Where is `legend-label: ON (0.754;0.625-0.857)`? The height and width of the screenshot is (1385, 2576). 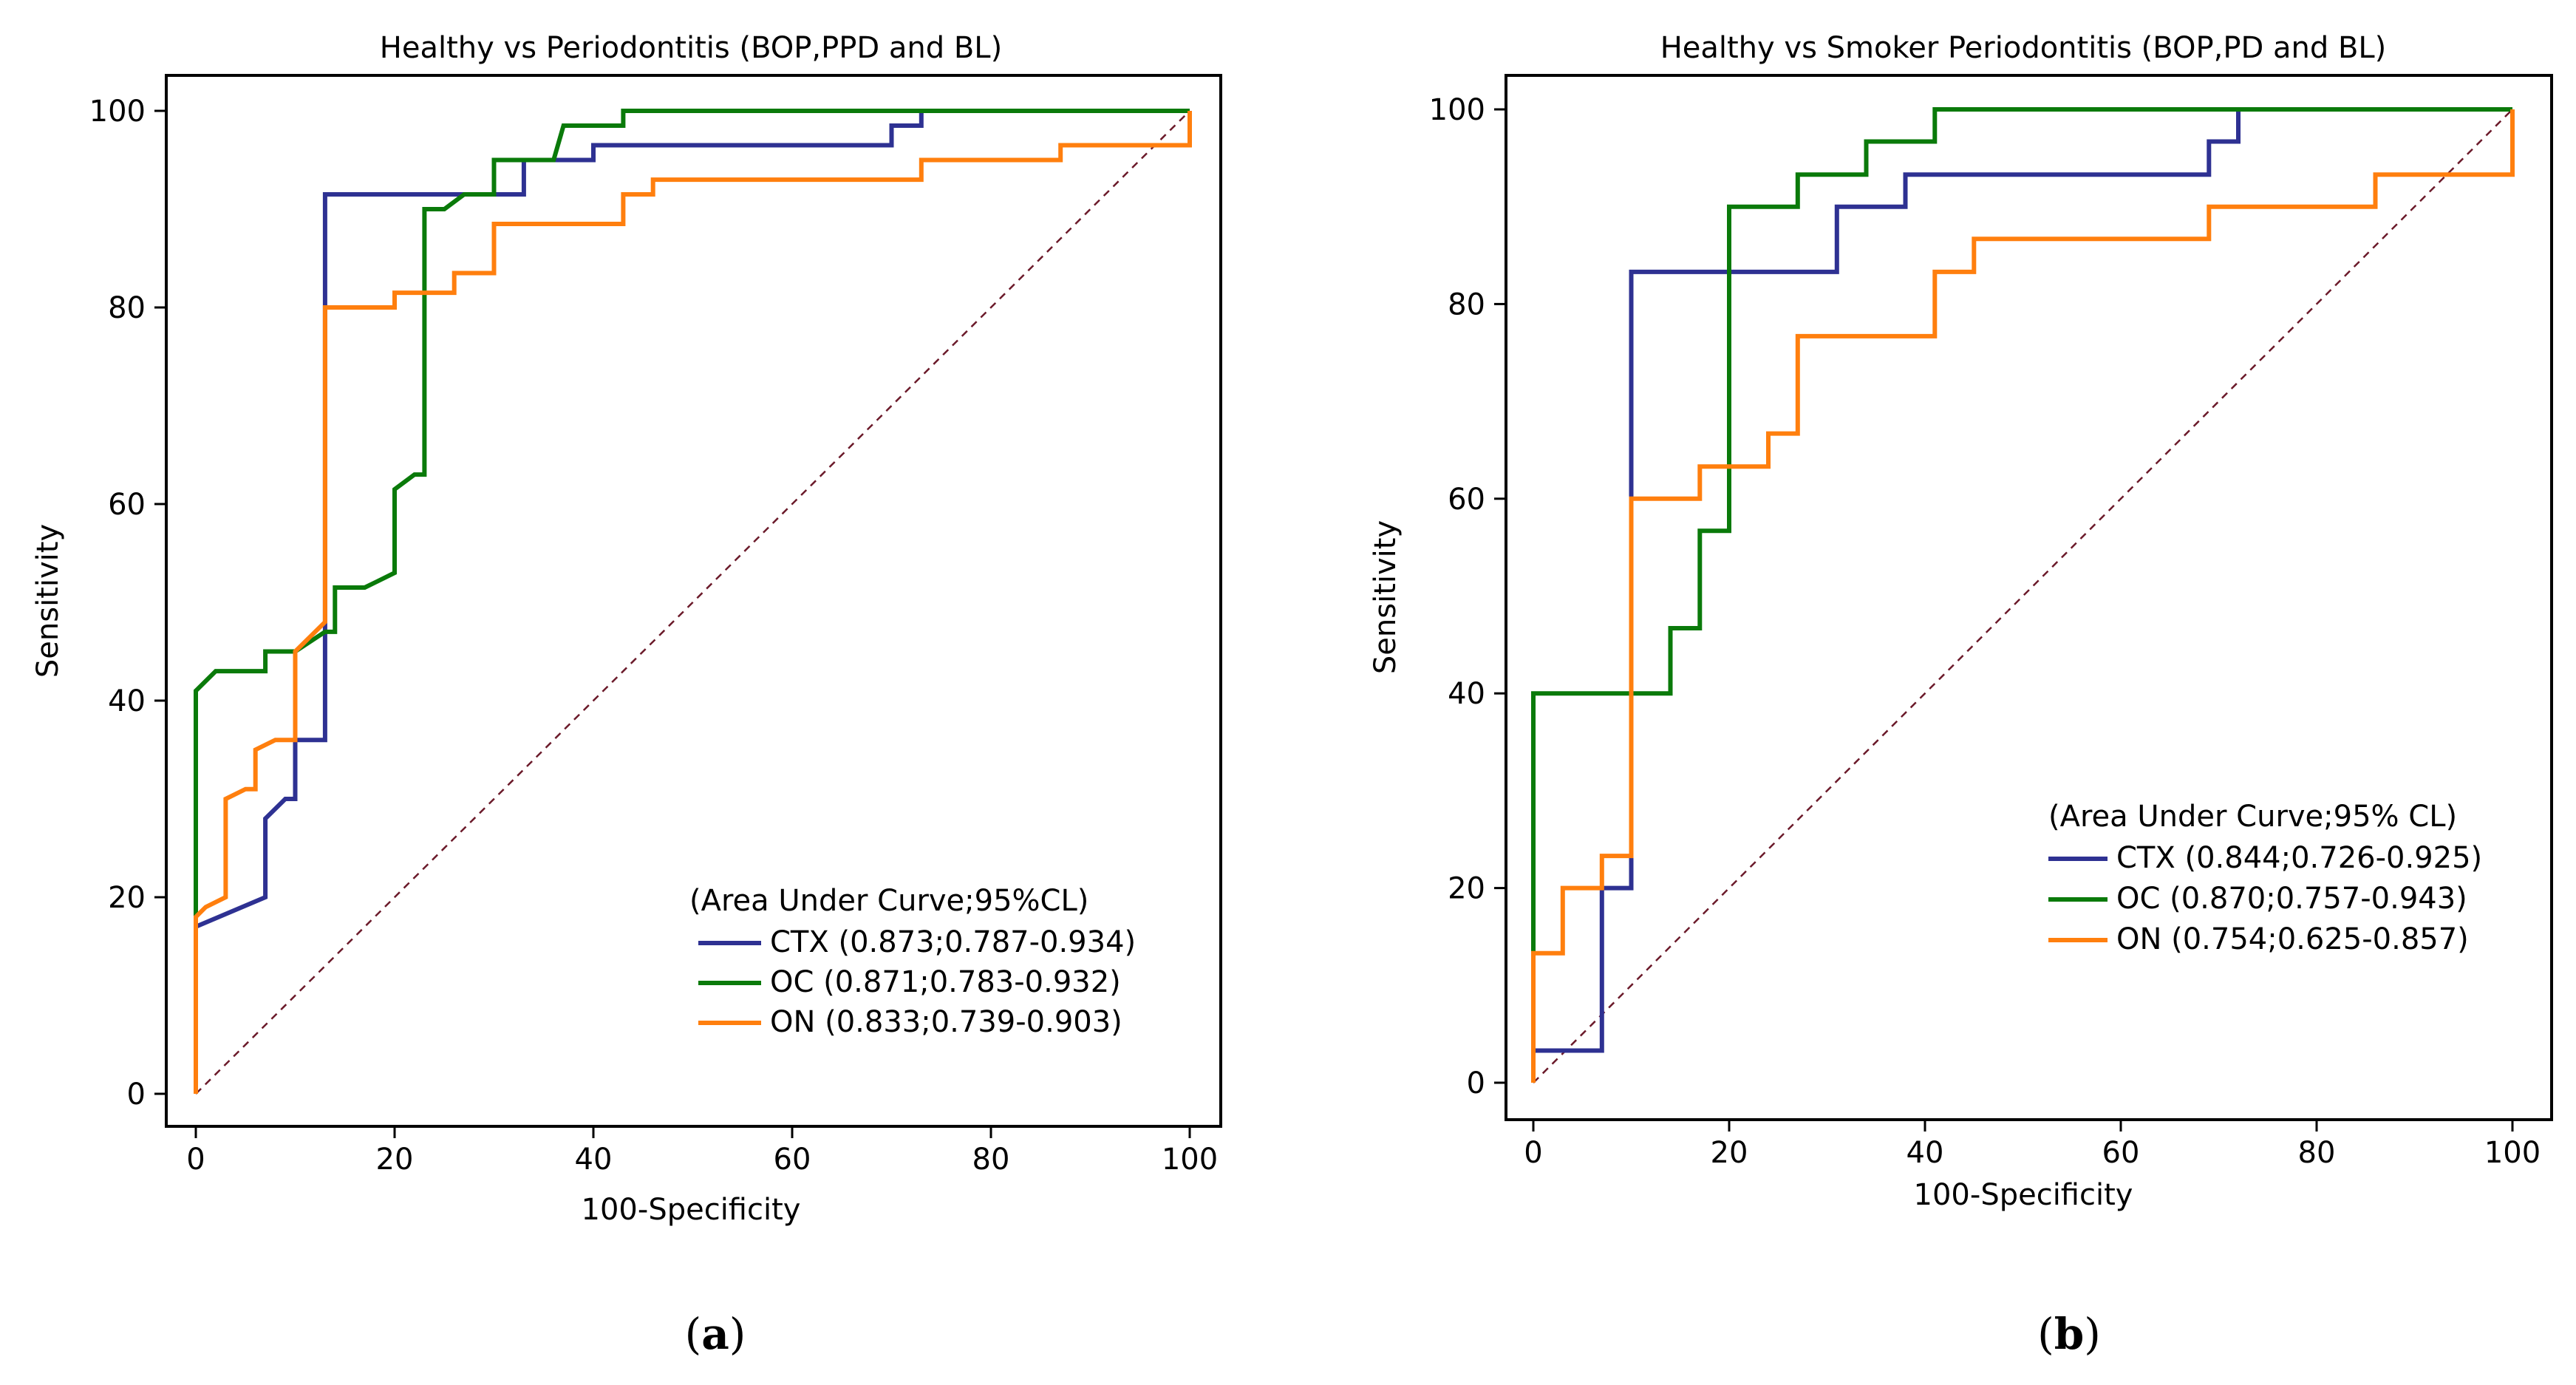 legend-label: ON (0.754;0.625-0.857) is located at coordinates (2292, 939).